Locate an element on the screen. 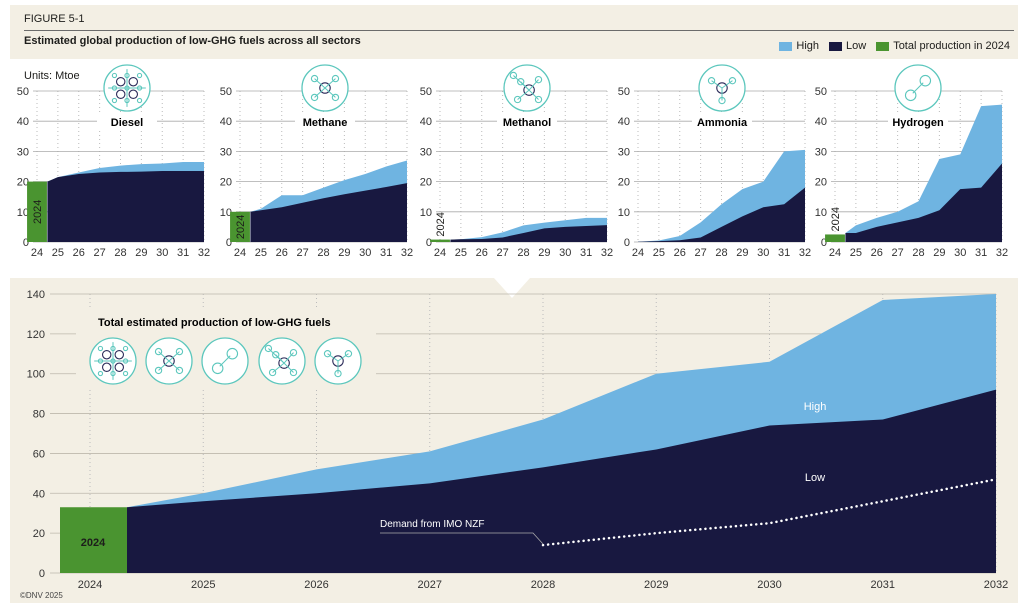 This screenshot has height=610, width=1024. y-tick-label: 100 is located at coordinates (36, 375).